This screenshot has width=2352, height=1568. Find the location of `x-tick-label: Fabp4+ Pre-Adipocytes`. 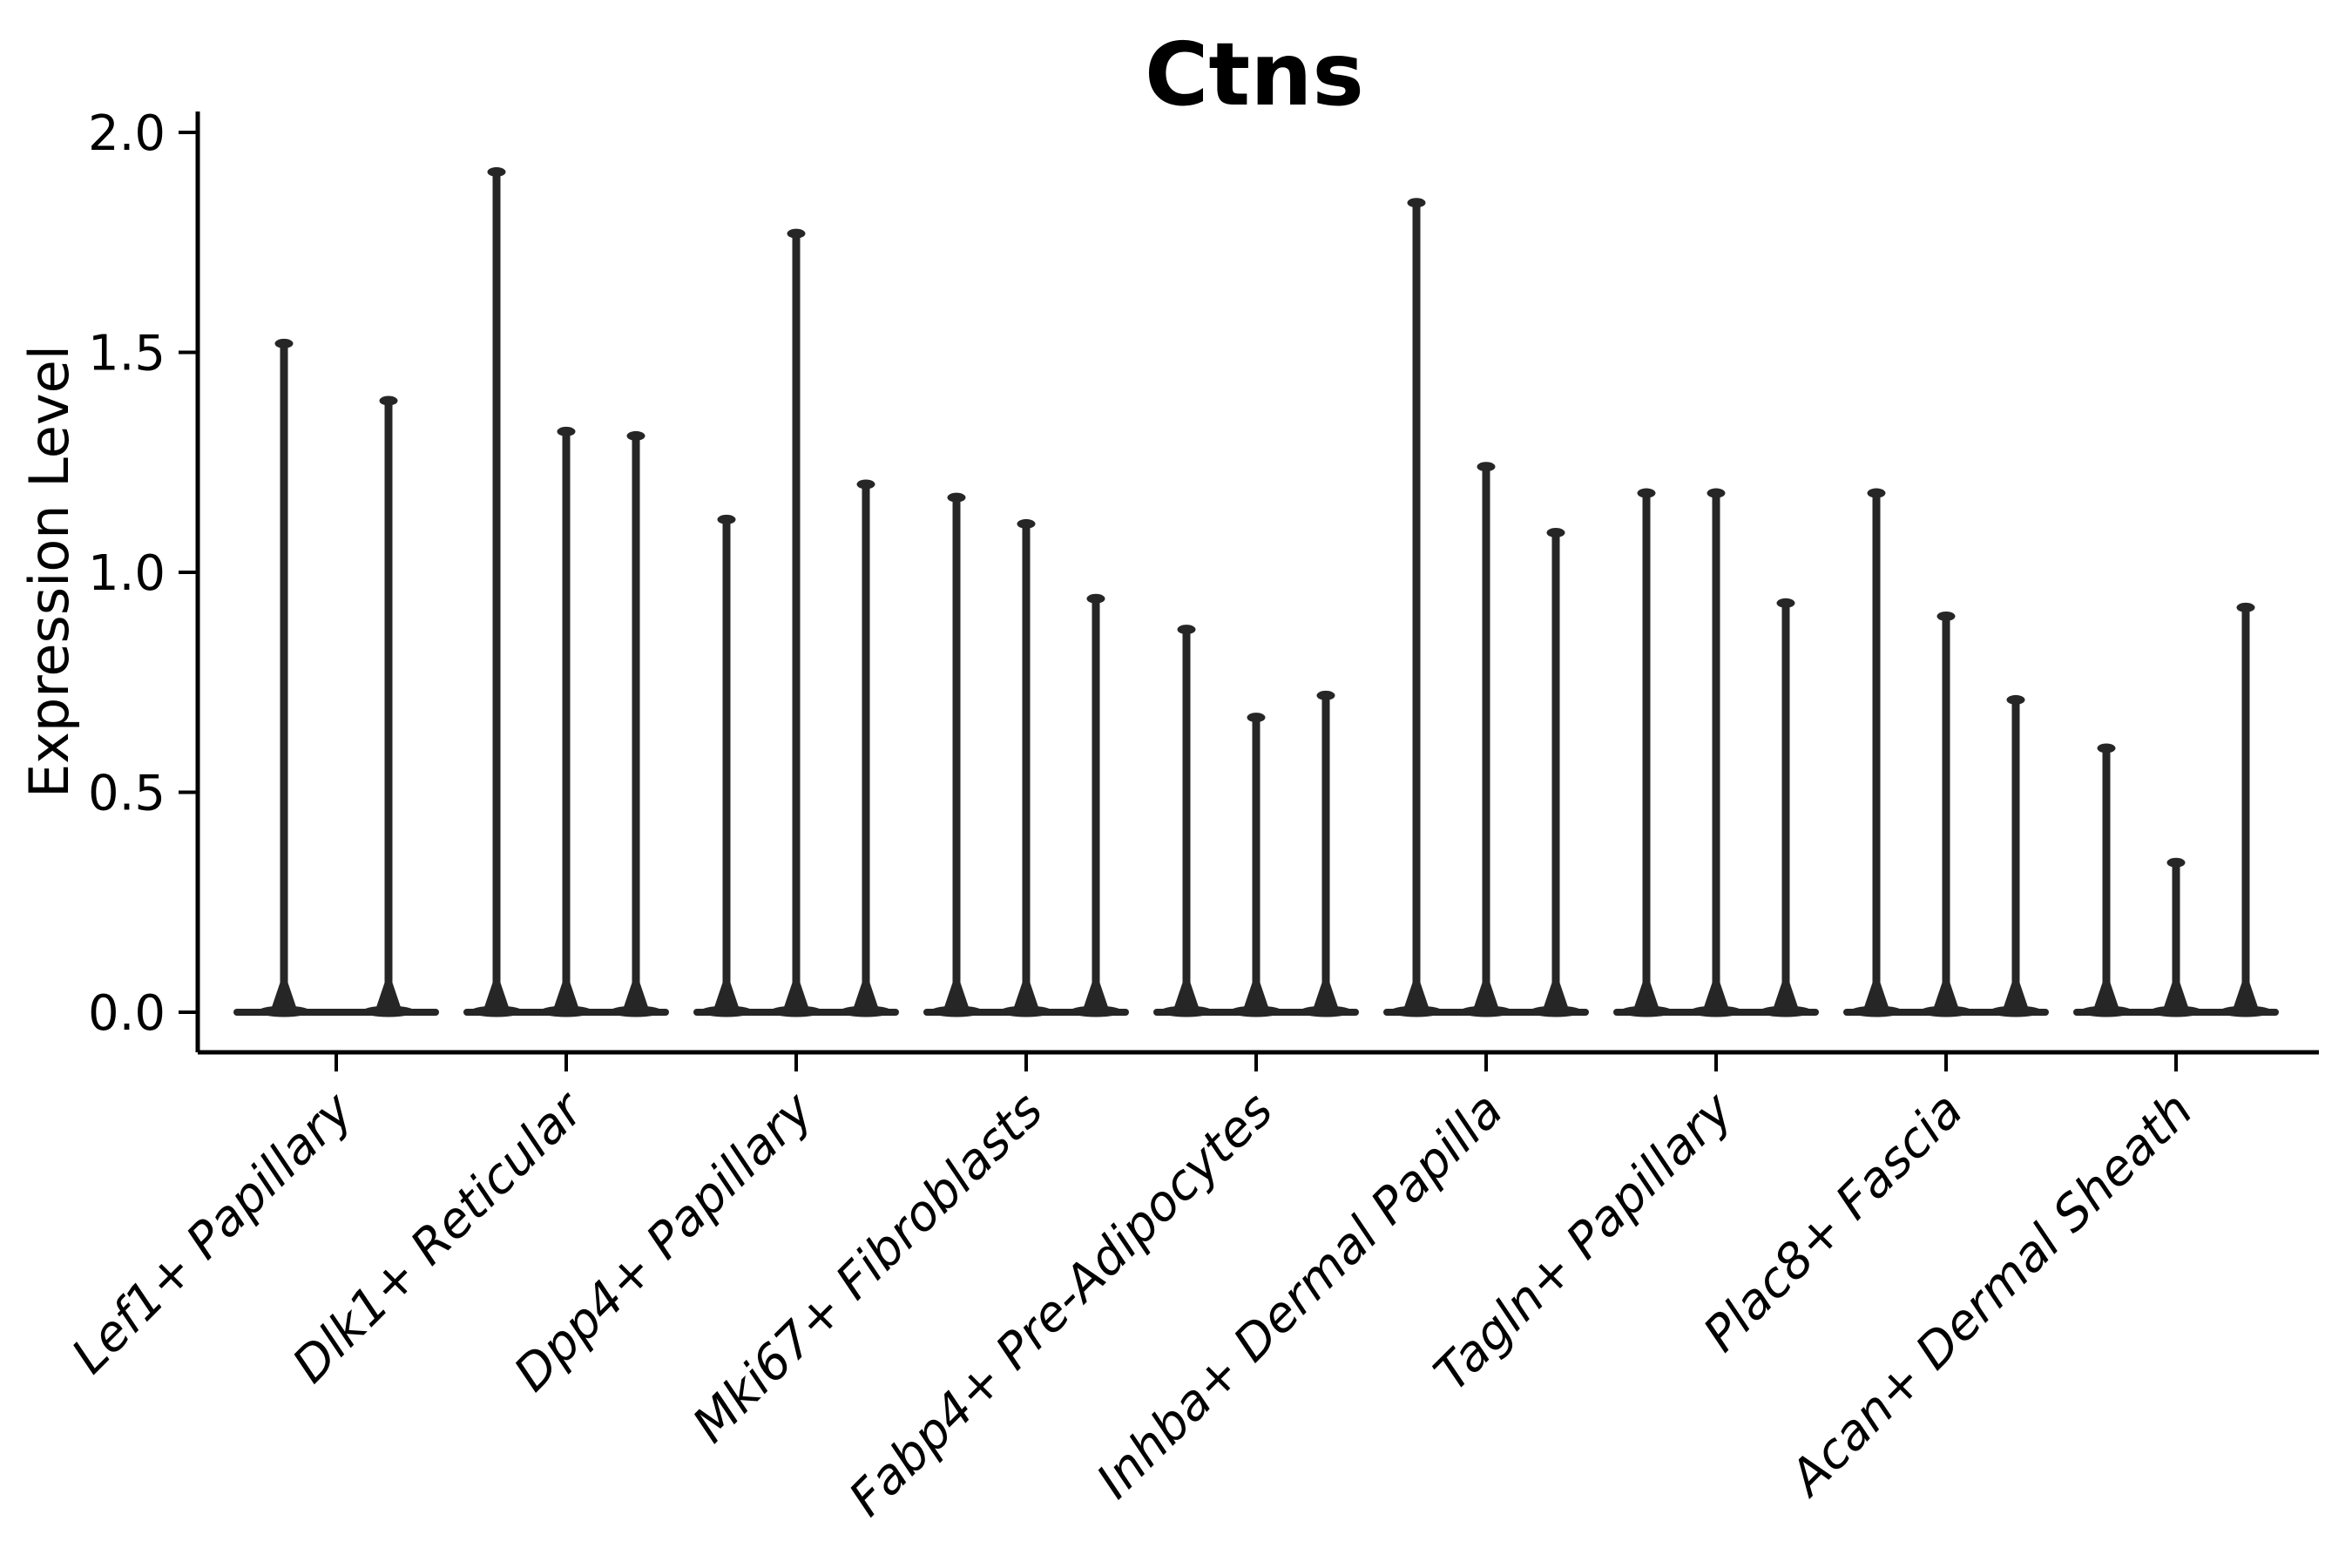

x-tick-label: Fabp4+ Pre-Adipocytes is located at coordinates (1061, 1304).